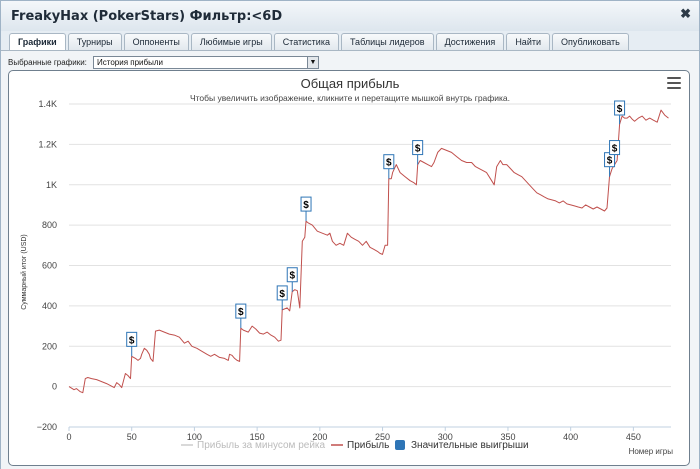  Describe the element at coordinates (37, 42) in the screenshot. I see `tab-graphs: Графики` at that location.